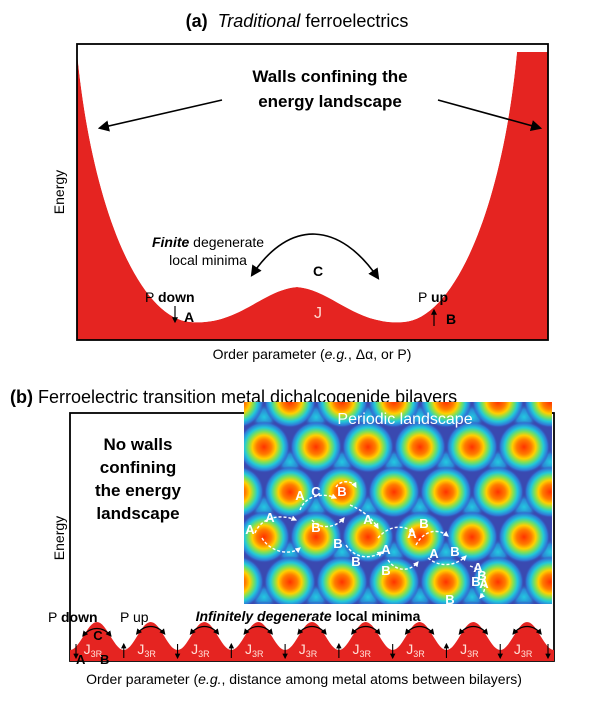  I want to click on c-label-a: C, so click(318, 271).